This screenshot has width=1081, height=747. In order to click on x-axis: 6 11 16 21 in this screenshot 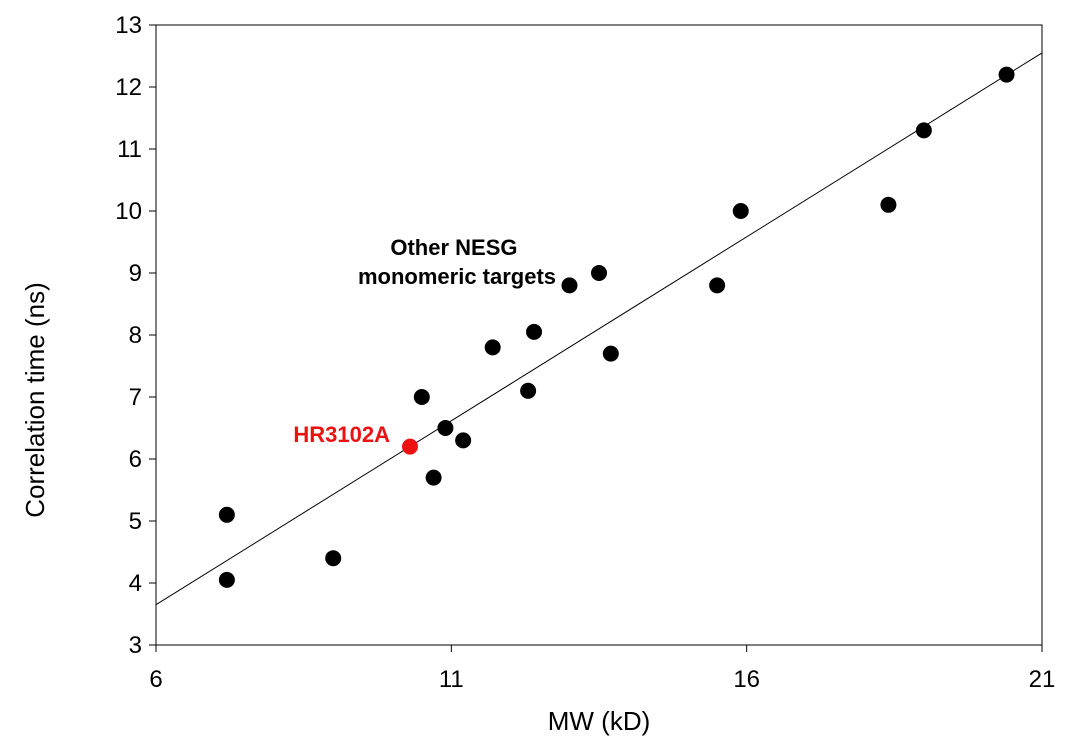, I will do `click(602, 669)`.